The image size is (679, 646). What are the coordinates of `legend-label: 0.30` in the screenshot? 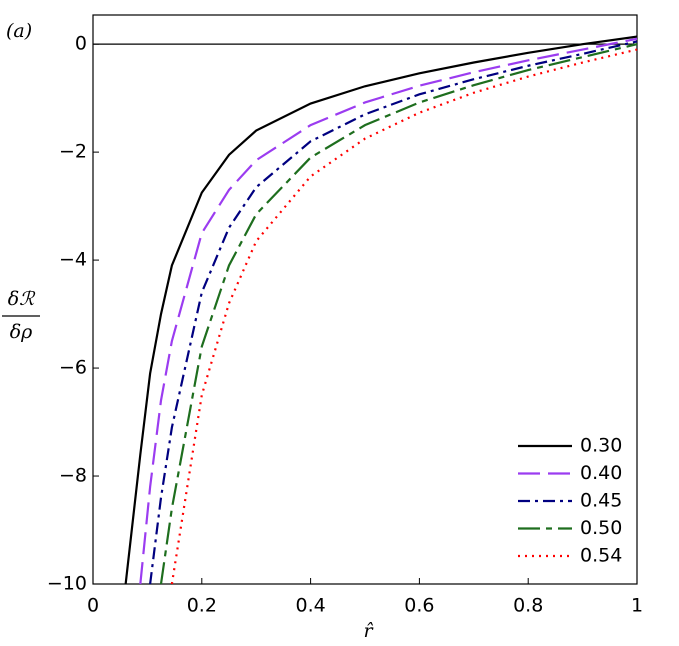 It's located at (601, 446).